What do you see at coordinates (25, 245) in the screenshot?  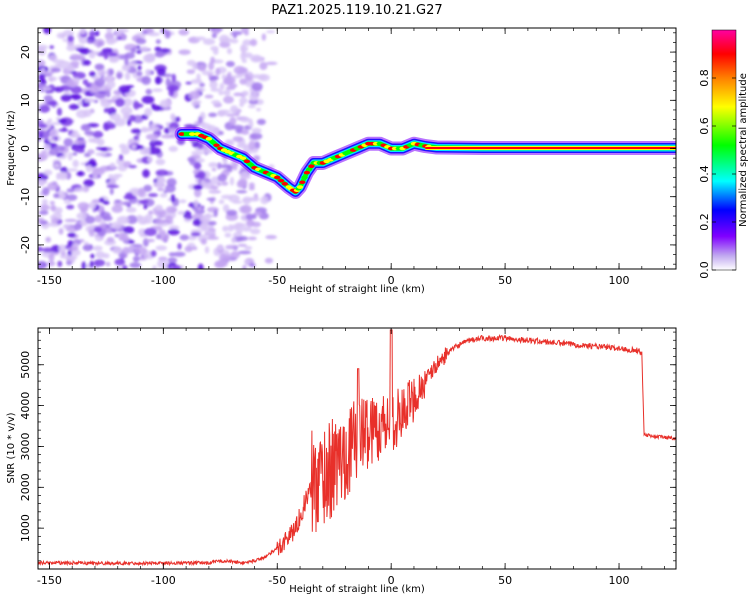 I see `y-tick-label: -20` at bounding box center [25, 245].